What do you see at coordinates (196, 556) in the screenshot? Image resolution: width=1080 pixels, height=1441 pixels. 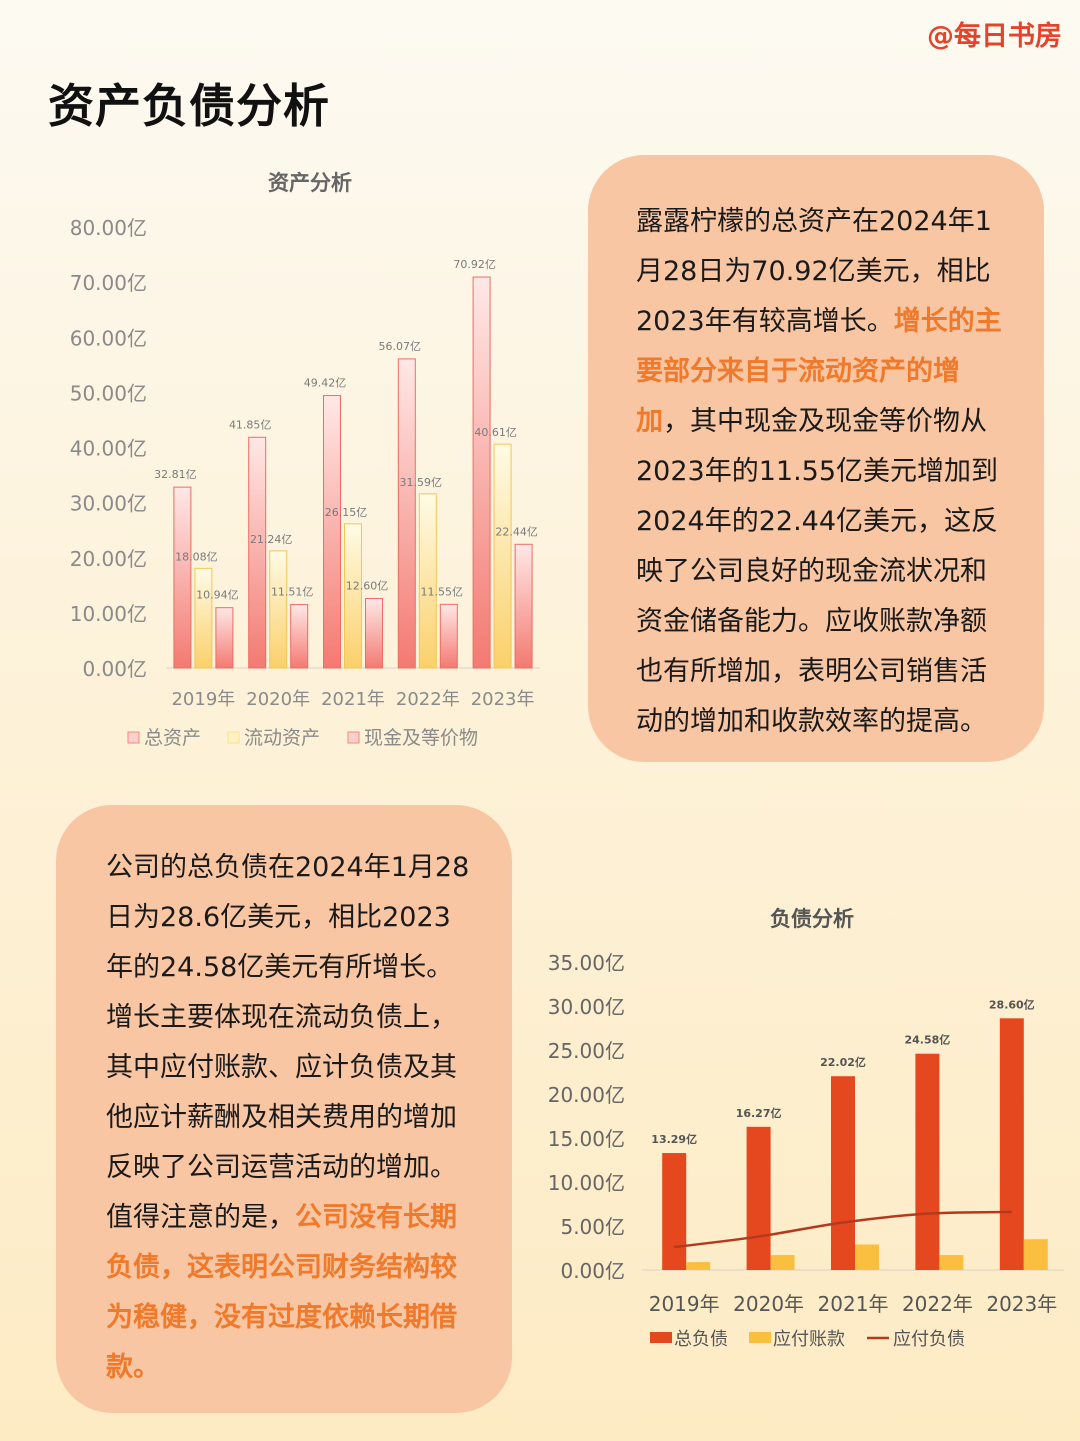 I see `data-label: 18.08亿` at bounding box center [196, 556].